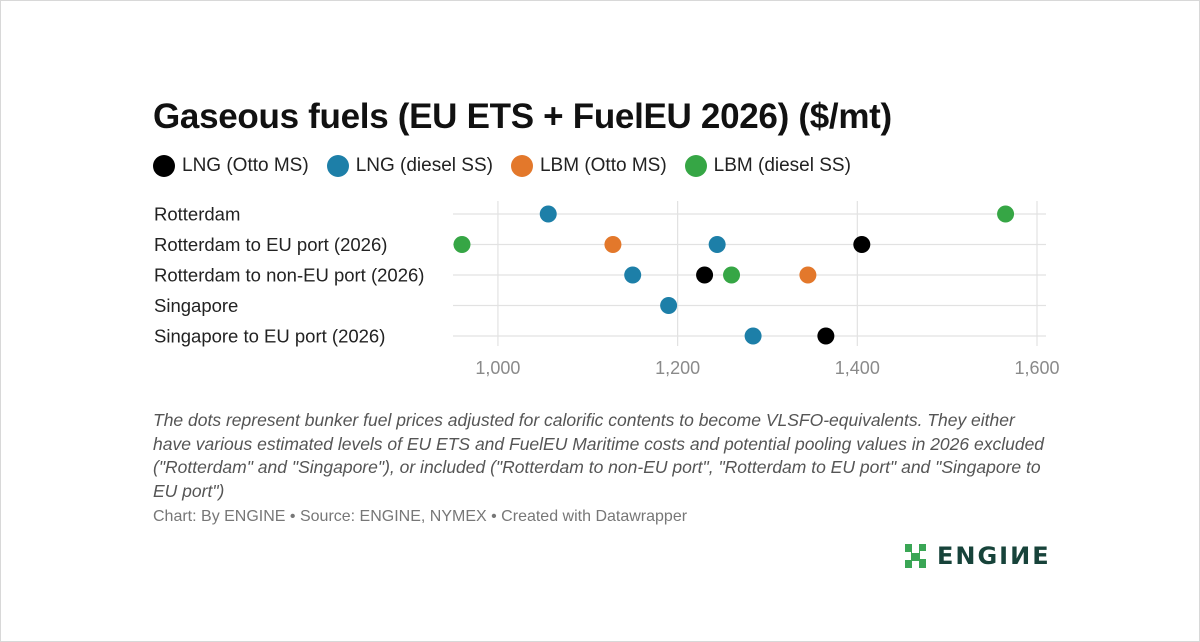  What do you see at coordinates (677, 368) in the screenshot?
I see `x-tick-label: 1,200` at bounding box center [677, 368].